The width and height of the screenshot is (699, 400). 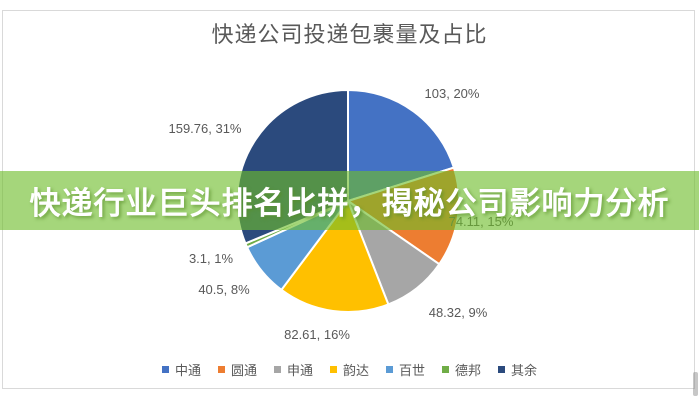 I want to click on legend-item-1: 圆通, so click(x=237, y=369).